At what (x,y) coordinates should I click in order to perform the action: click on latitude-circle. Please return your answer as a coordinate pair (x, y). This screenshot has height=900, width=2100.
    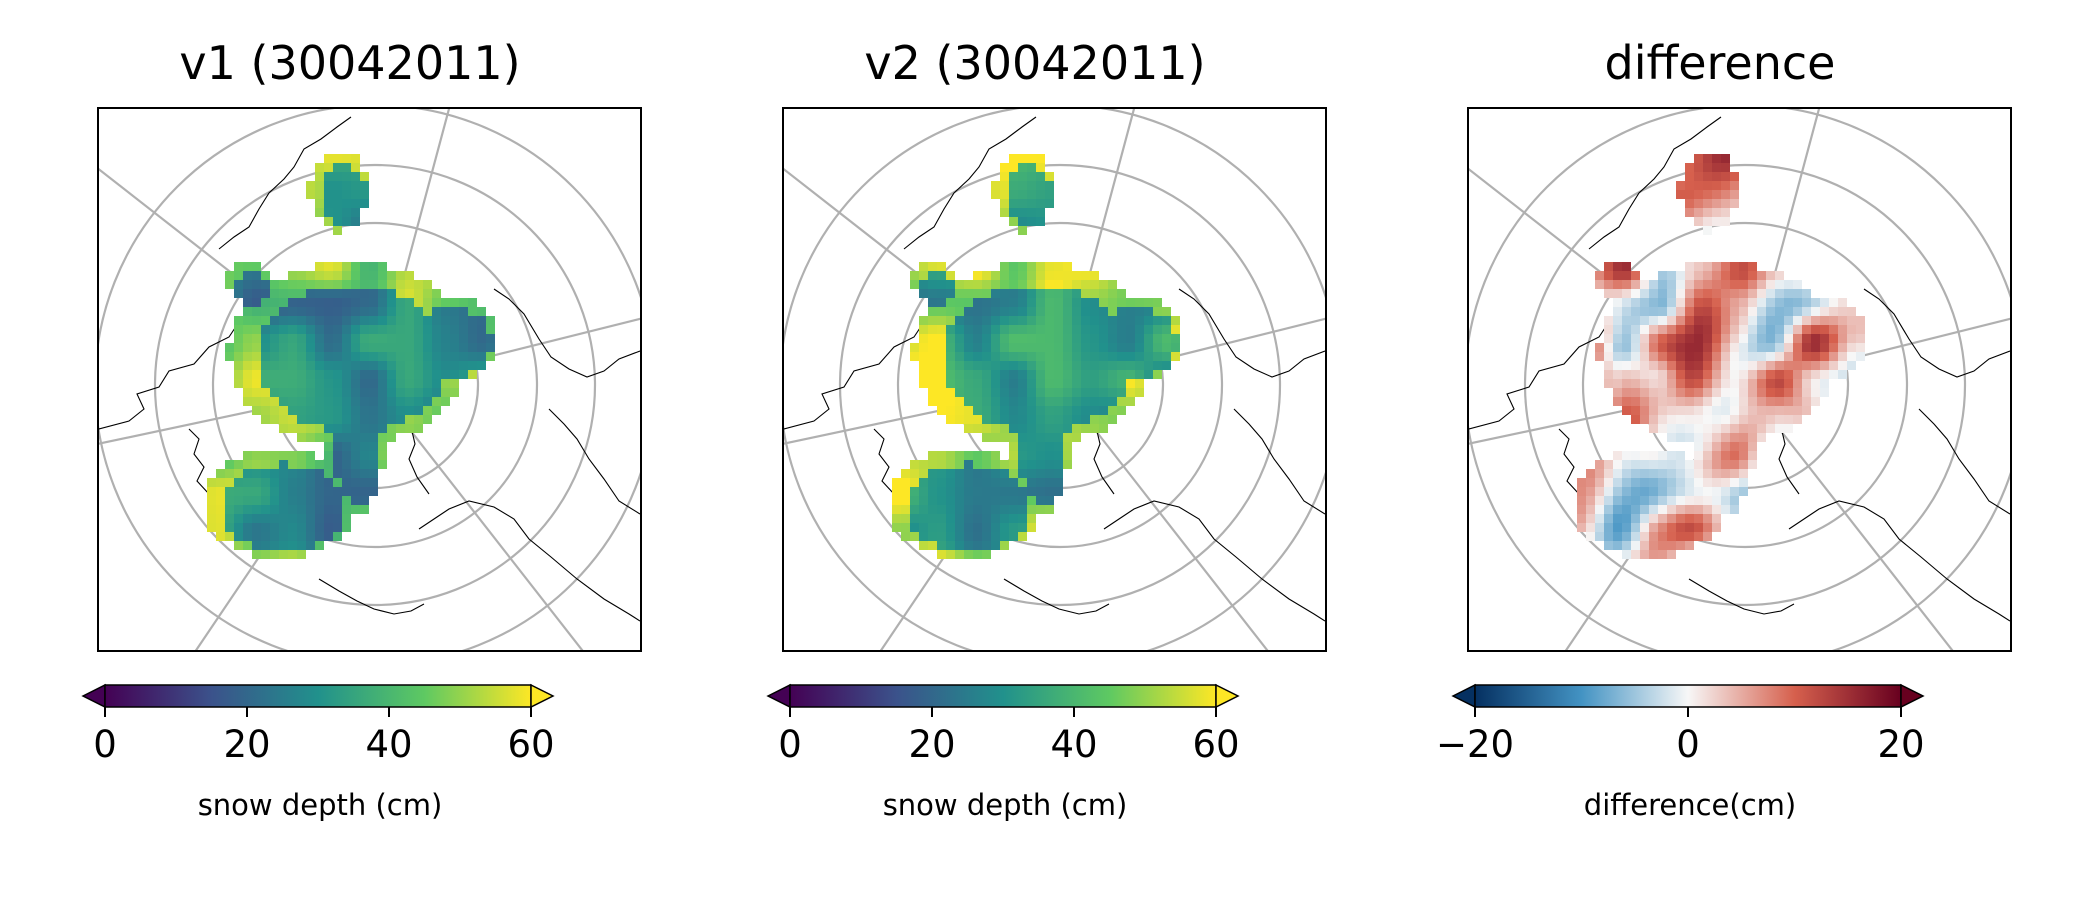
    Looking at the image, I should click on (1745, 385).